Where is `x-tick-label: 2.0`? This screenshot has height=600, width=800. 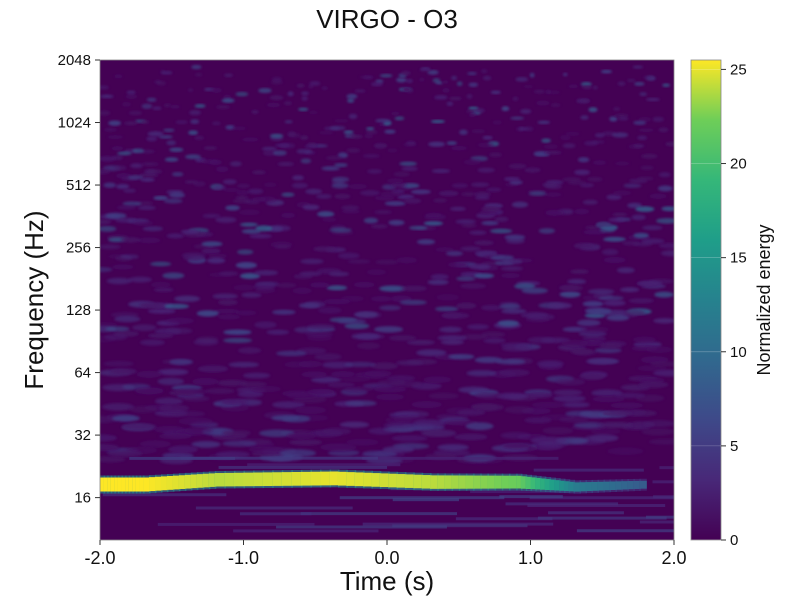 x-tick-label: 2.0 is located at coordinates (673, 558).